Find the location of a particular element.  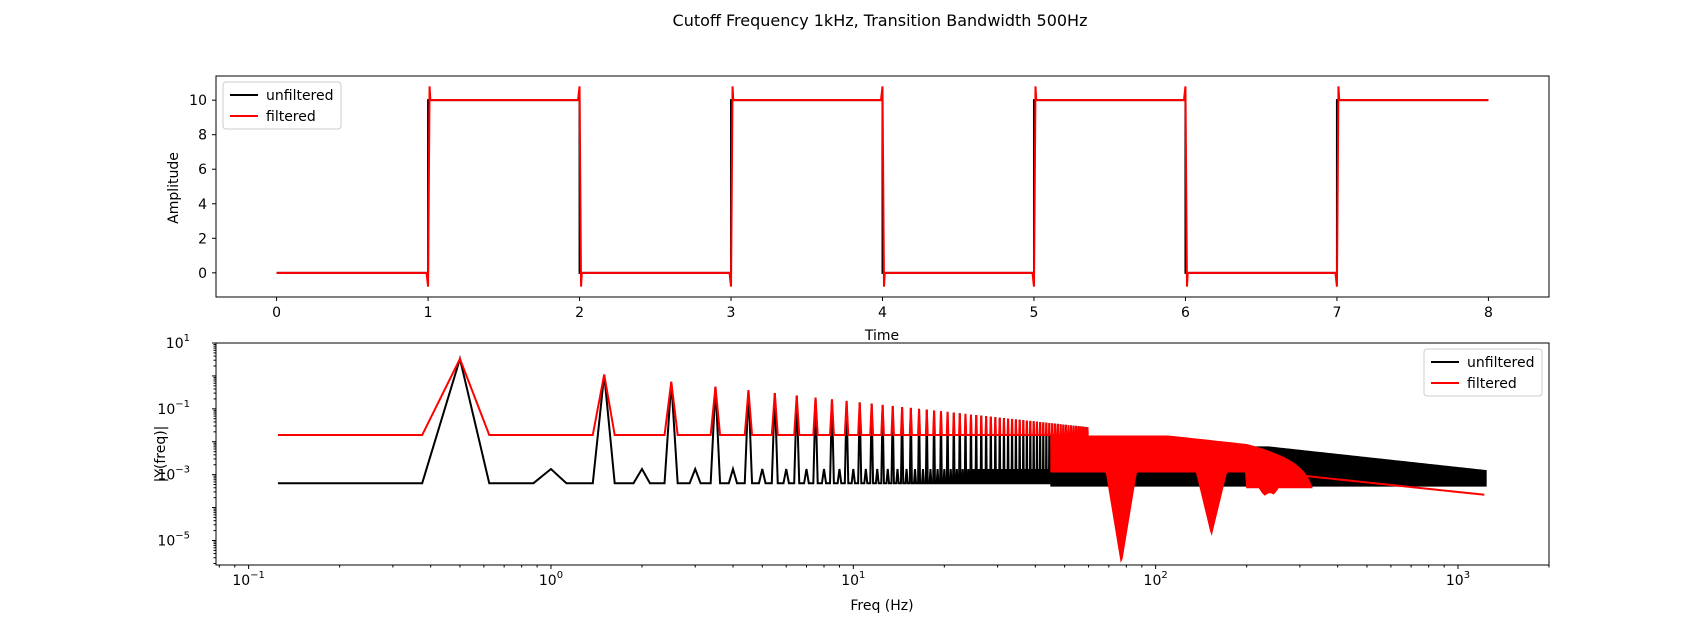

x-tick-label: 3 is located at coordinates (731, 313).